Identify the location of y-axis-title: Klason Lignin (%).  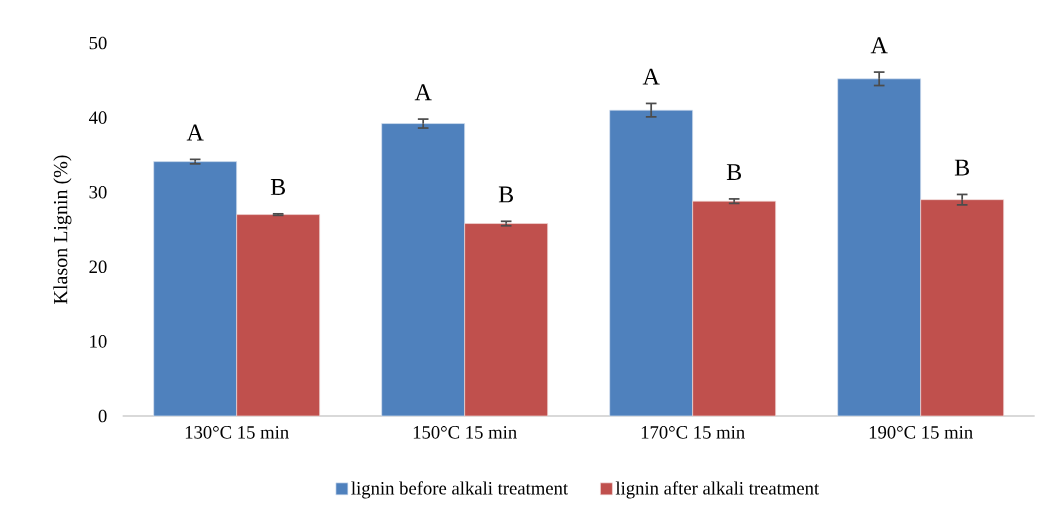
(62, 229).